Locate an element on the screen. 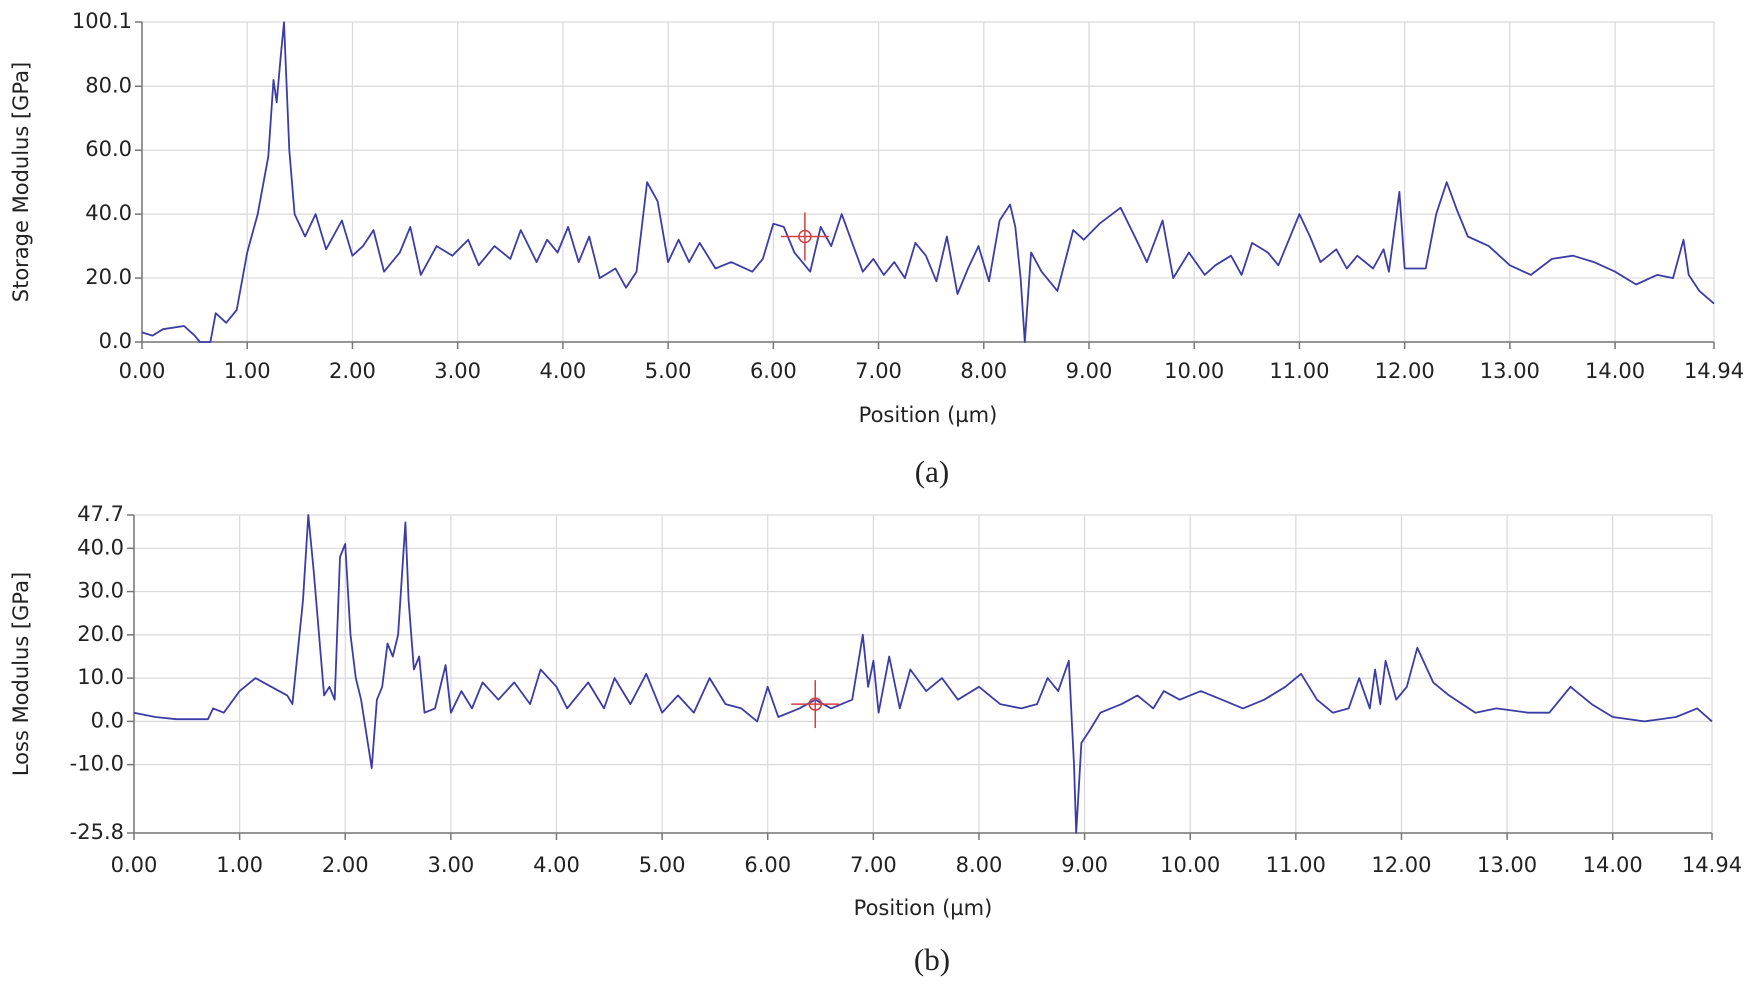  y-axis-label: Storage Modulus [GPa] is located at coordinates (21, 182).